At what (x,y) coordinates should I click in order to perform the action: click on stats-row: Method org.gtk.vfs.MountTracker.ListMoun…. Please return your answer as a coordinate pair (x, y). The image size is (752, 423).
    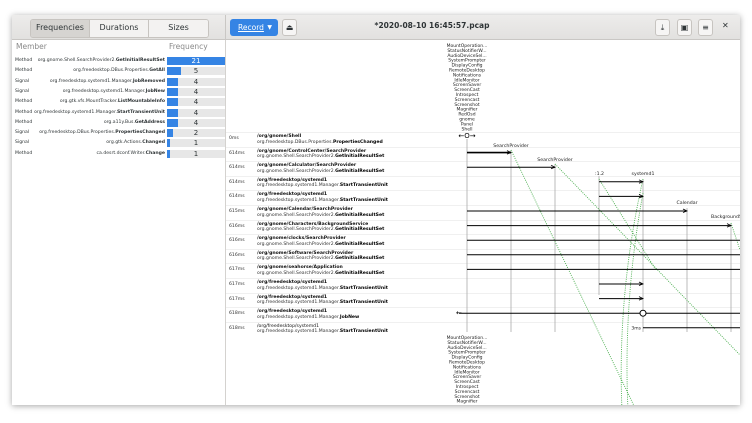
    Looking at the image, I should click on (119, 102).